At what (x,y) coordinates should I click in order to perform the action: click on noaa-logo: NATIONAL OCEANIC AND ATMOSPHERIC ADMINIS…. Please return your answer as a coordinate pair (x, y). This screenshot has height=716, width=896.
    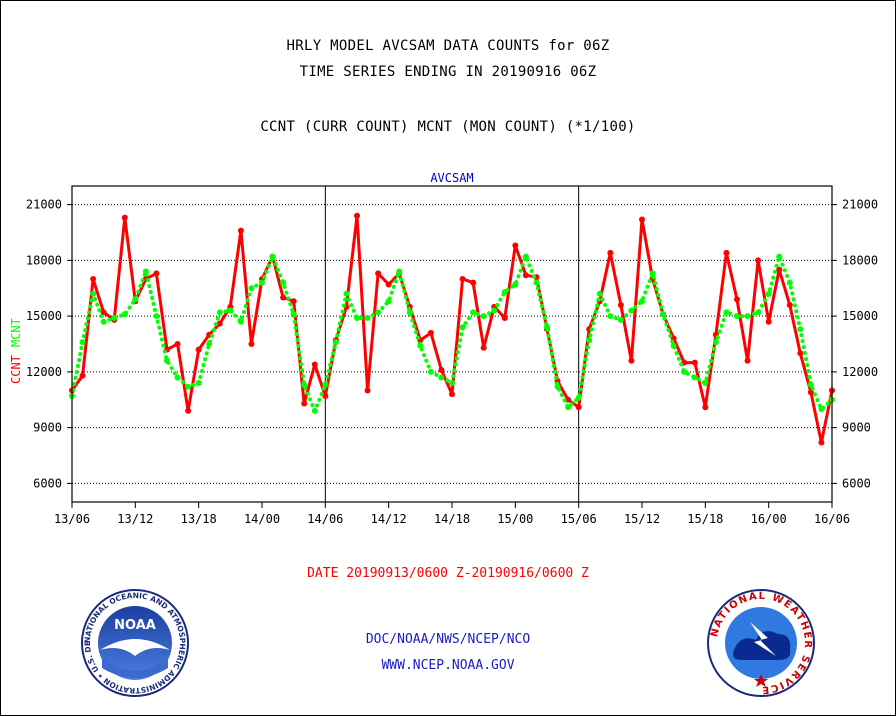
    Looking at the image, I should click on (134, 642).